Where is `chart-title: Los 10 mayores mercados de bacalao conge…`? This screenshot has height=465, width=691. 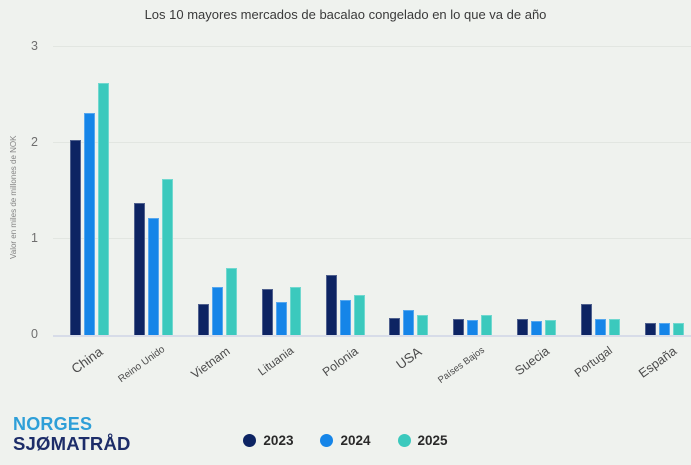
chart-title: Los 10 mayores mercados de bacalao conge… is located at coordinates (345, 14).